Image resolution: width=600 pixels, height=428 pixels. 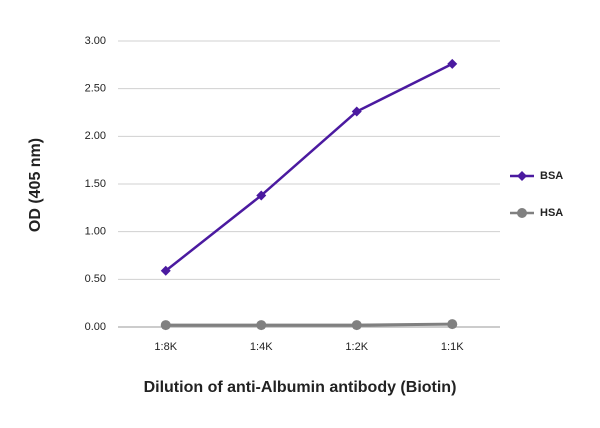 What do you see at coordinates (95, 232) in the screenshot?
I see `y-tick-label: 1.00` at bounding box center [95, 232].